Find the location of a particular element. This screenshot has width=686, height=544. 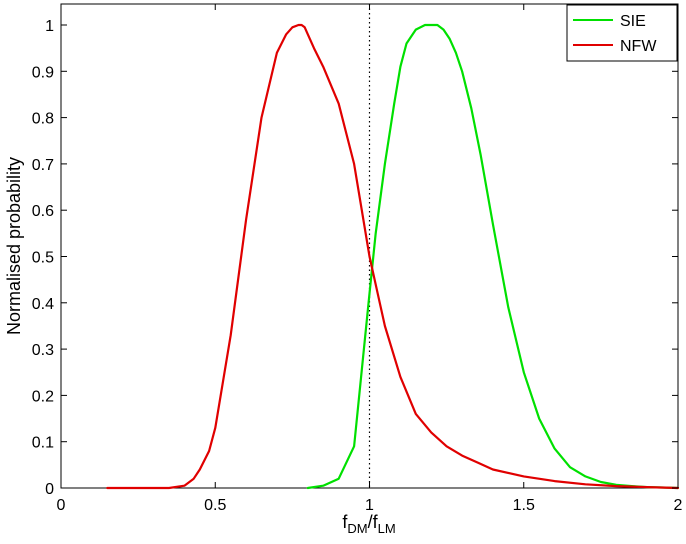

x-axis-label-sub2: LM is located at coordinates (387, 528).